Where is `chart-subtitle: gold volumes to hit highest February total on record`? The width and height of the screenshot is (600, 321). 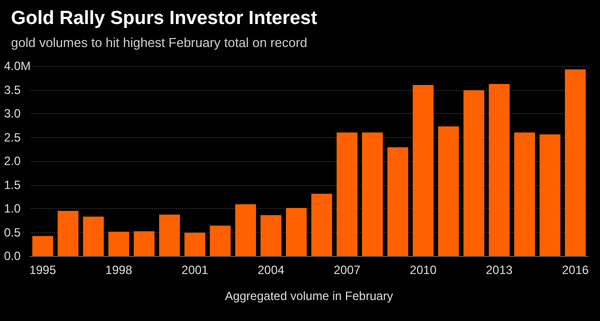 chart-subtitle: gold volumes to hit highest February total on record is located at coordinates (159, 42).